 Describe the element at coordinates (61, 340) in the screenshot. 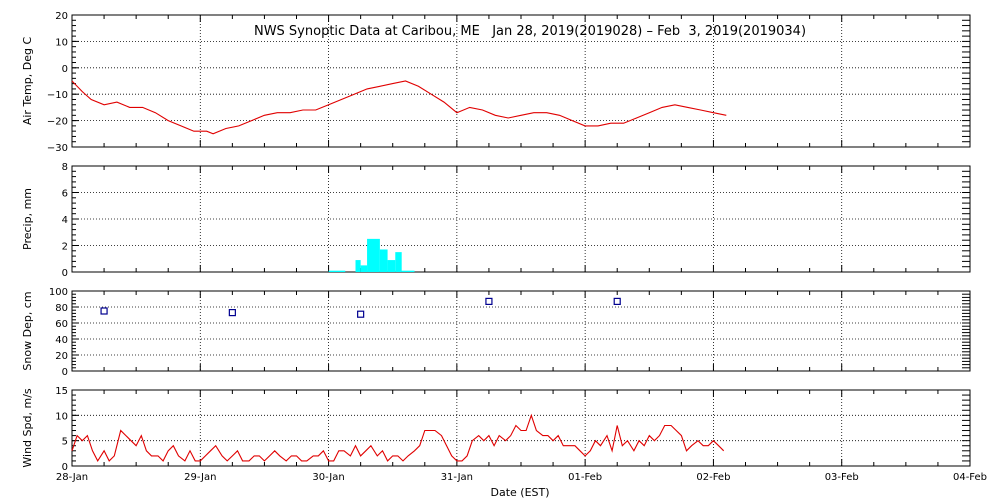

I see `snow_depth-ytick-label: 40` at that location.